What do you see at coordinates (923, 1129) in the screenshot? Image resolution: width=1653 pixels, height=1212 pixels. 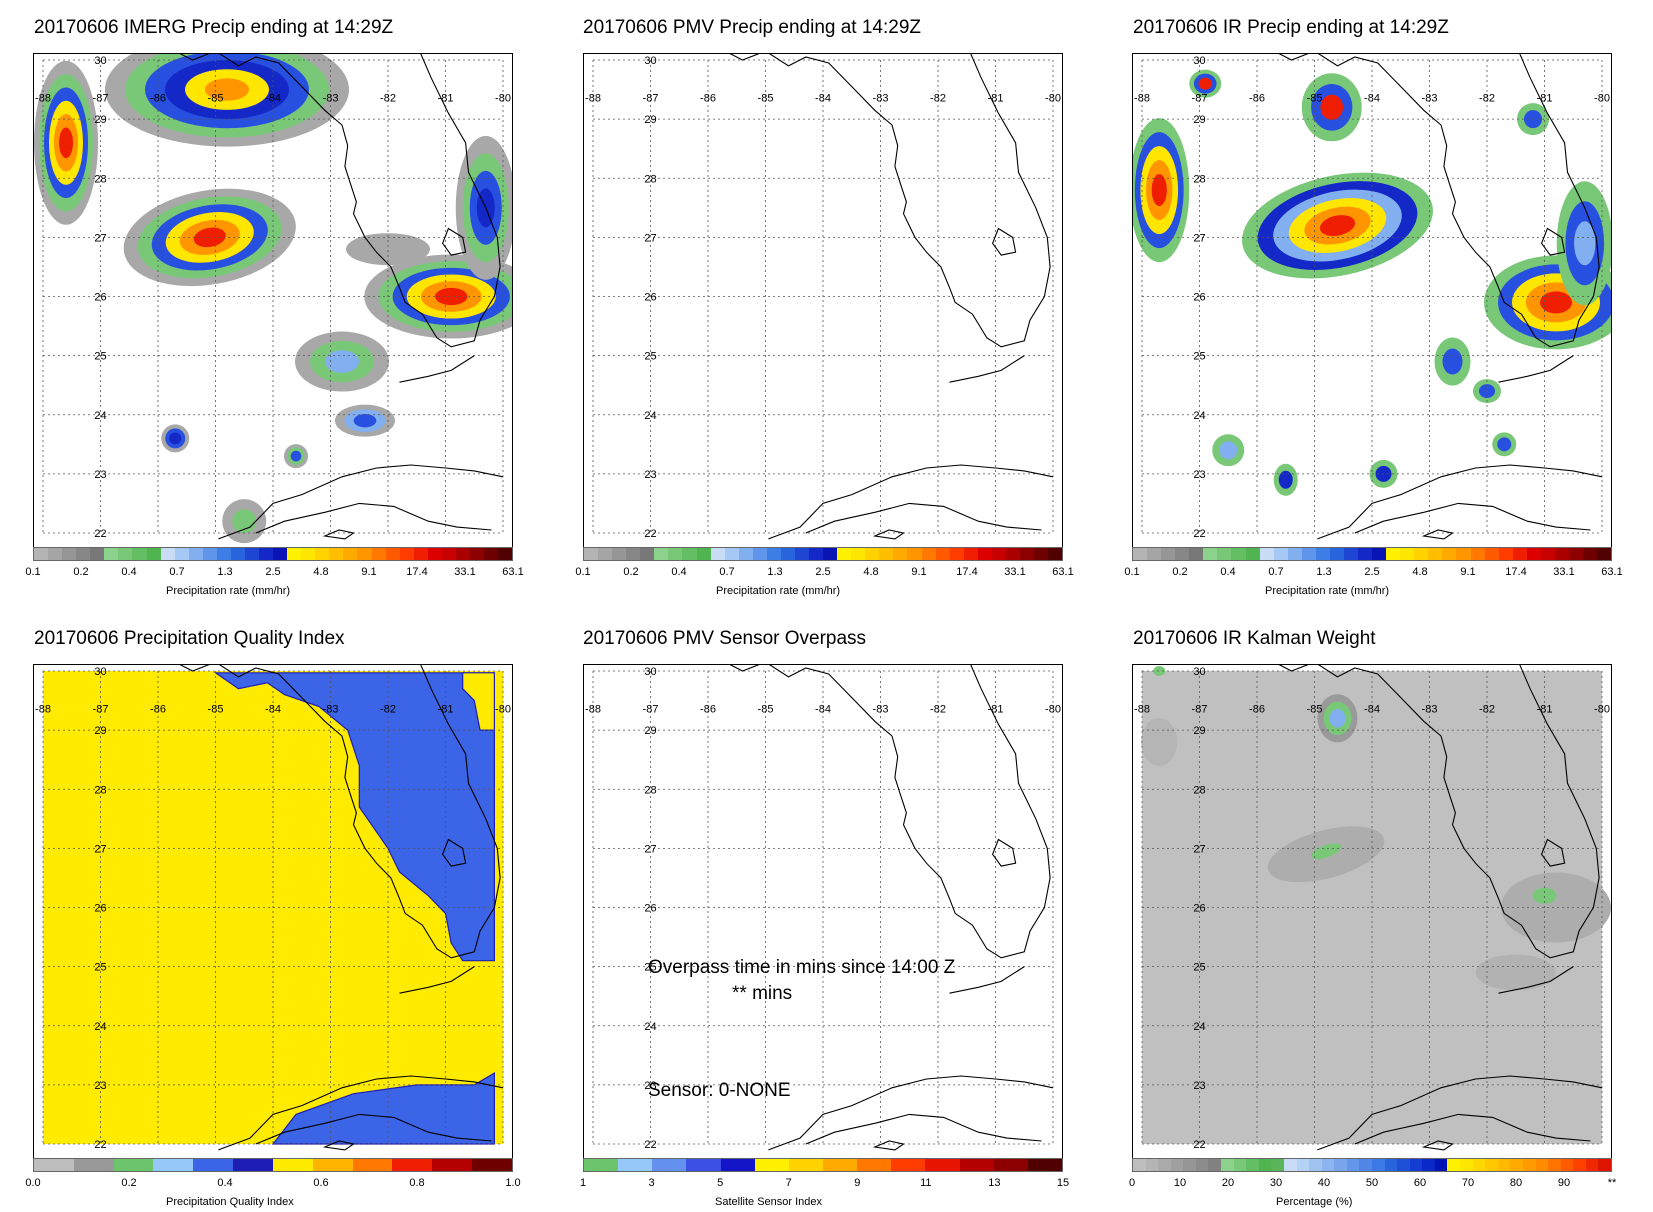 I see `cuba-south-coastline` at bounding box center [923, 1129].